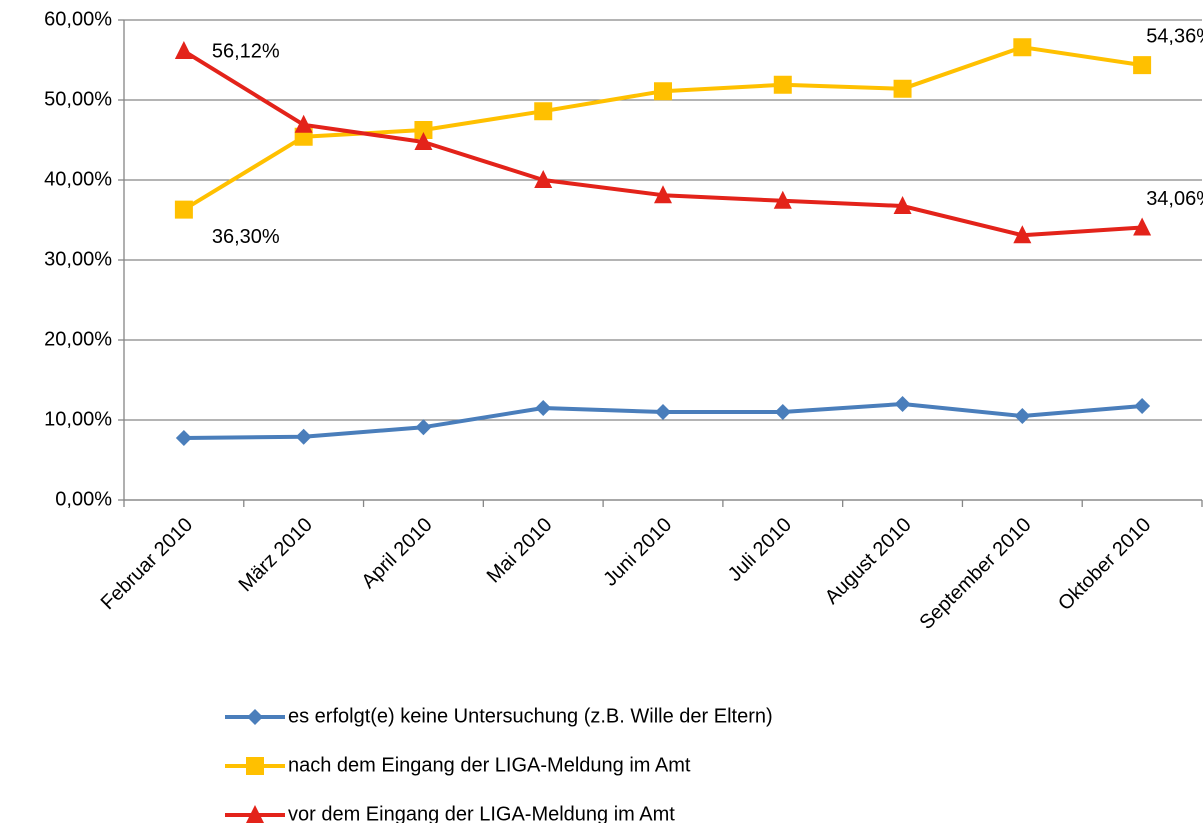 Image resolution: width=1203 pixels, height=823 pixels. Describe the element at coordinates (78, 419) in the screenshot. I see `y-tick-label: 10,00%` at that location.